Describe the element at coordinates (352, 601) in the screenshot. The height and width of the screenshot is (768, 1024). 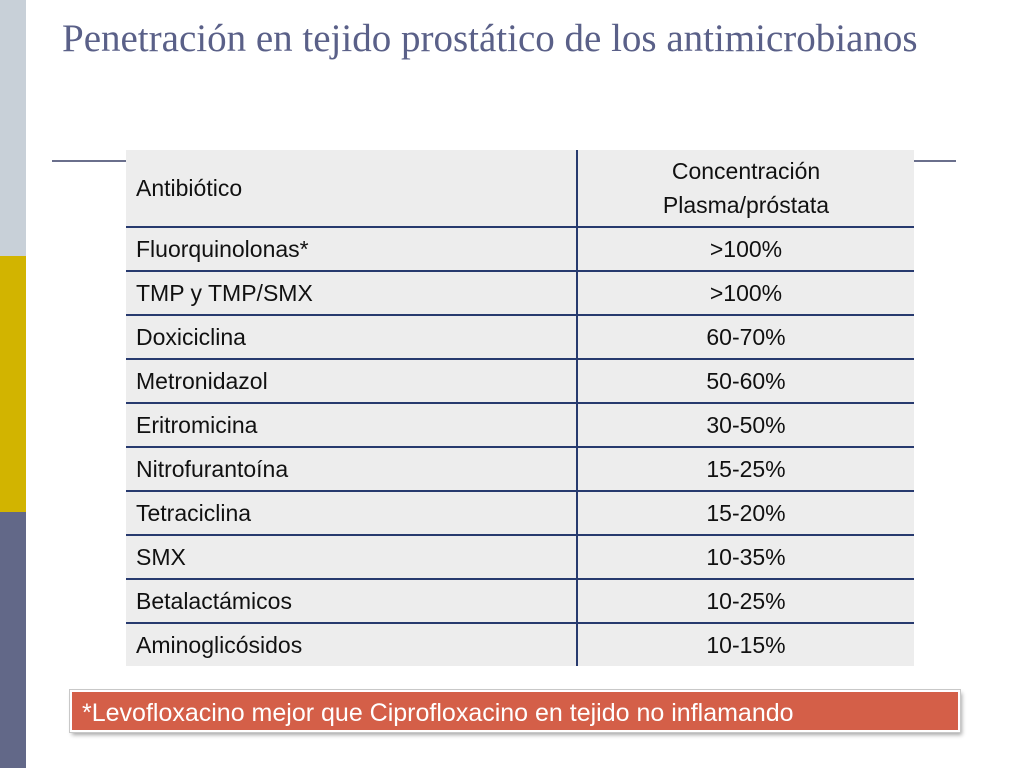
I see `cell-antibiotic: Betalactámicos` at that location.